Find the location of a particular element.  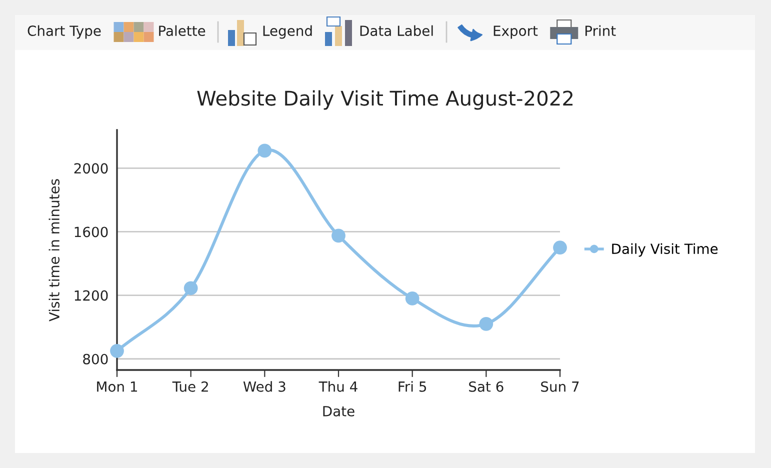

legend-label: Daily Visit Time is located at coordinates (665, 250).